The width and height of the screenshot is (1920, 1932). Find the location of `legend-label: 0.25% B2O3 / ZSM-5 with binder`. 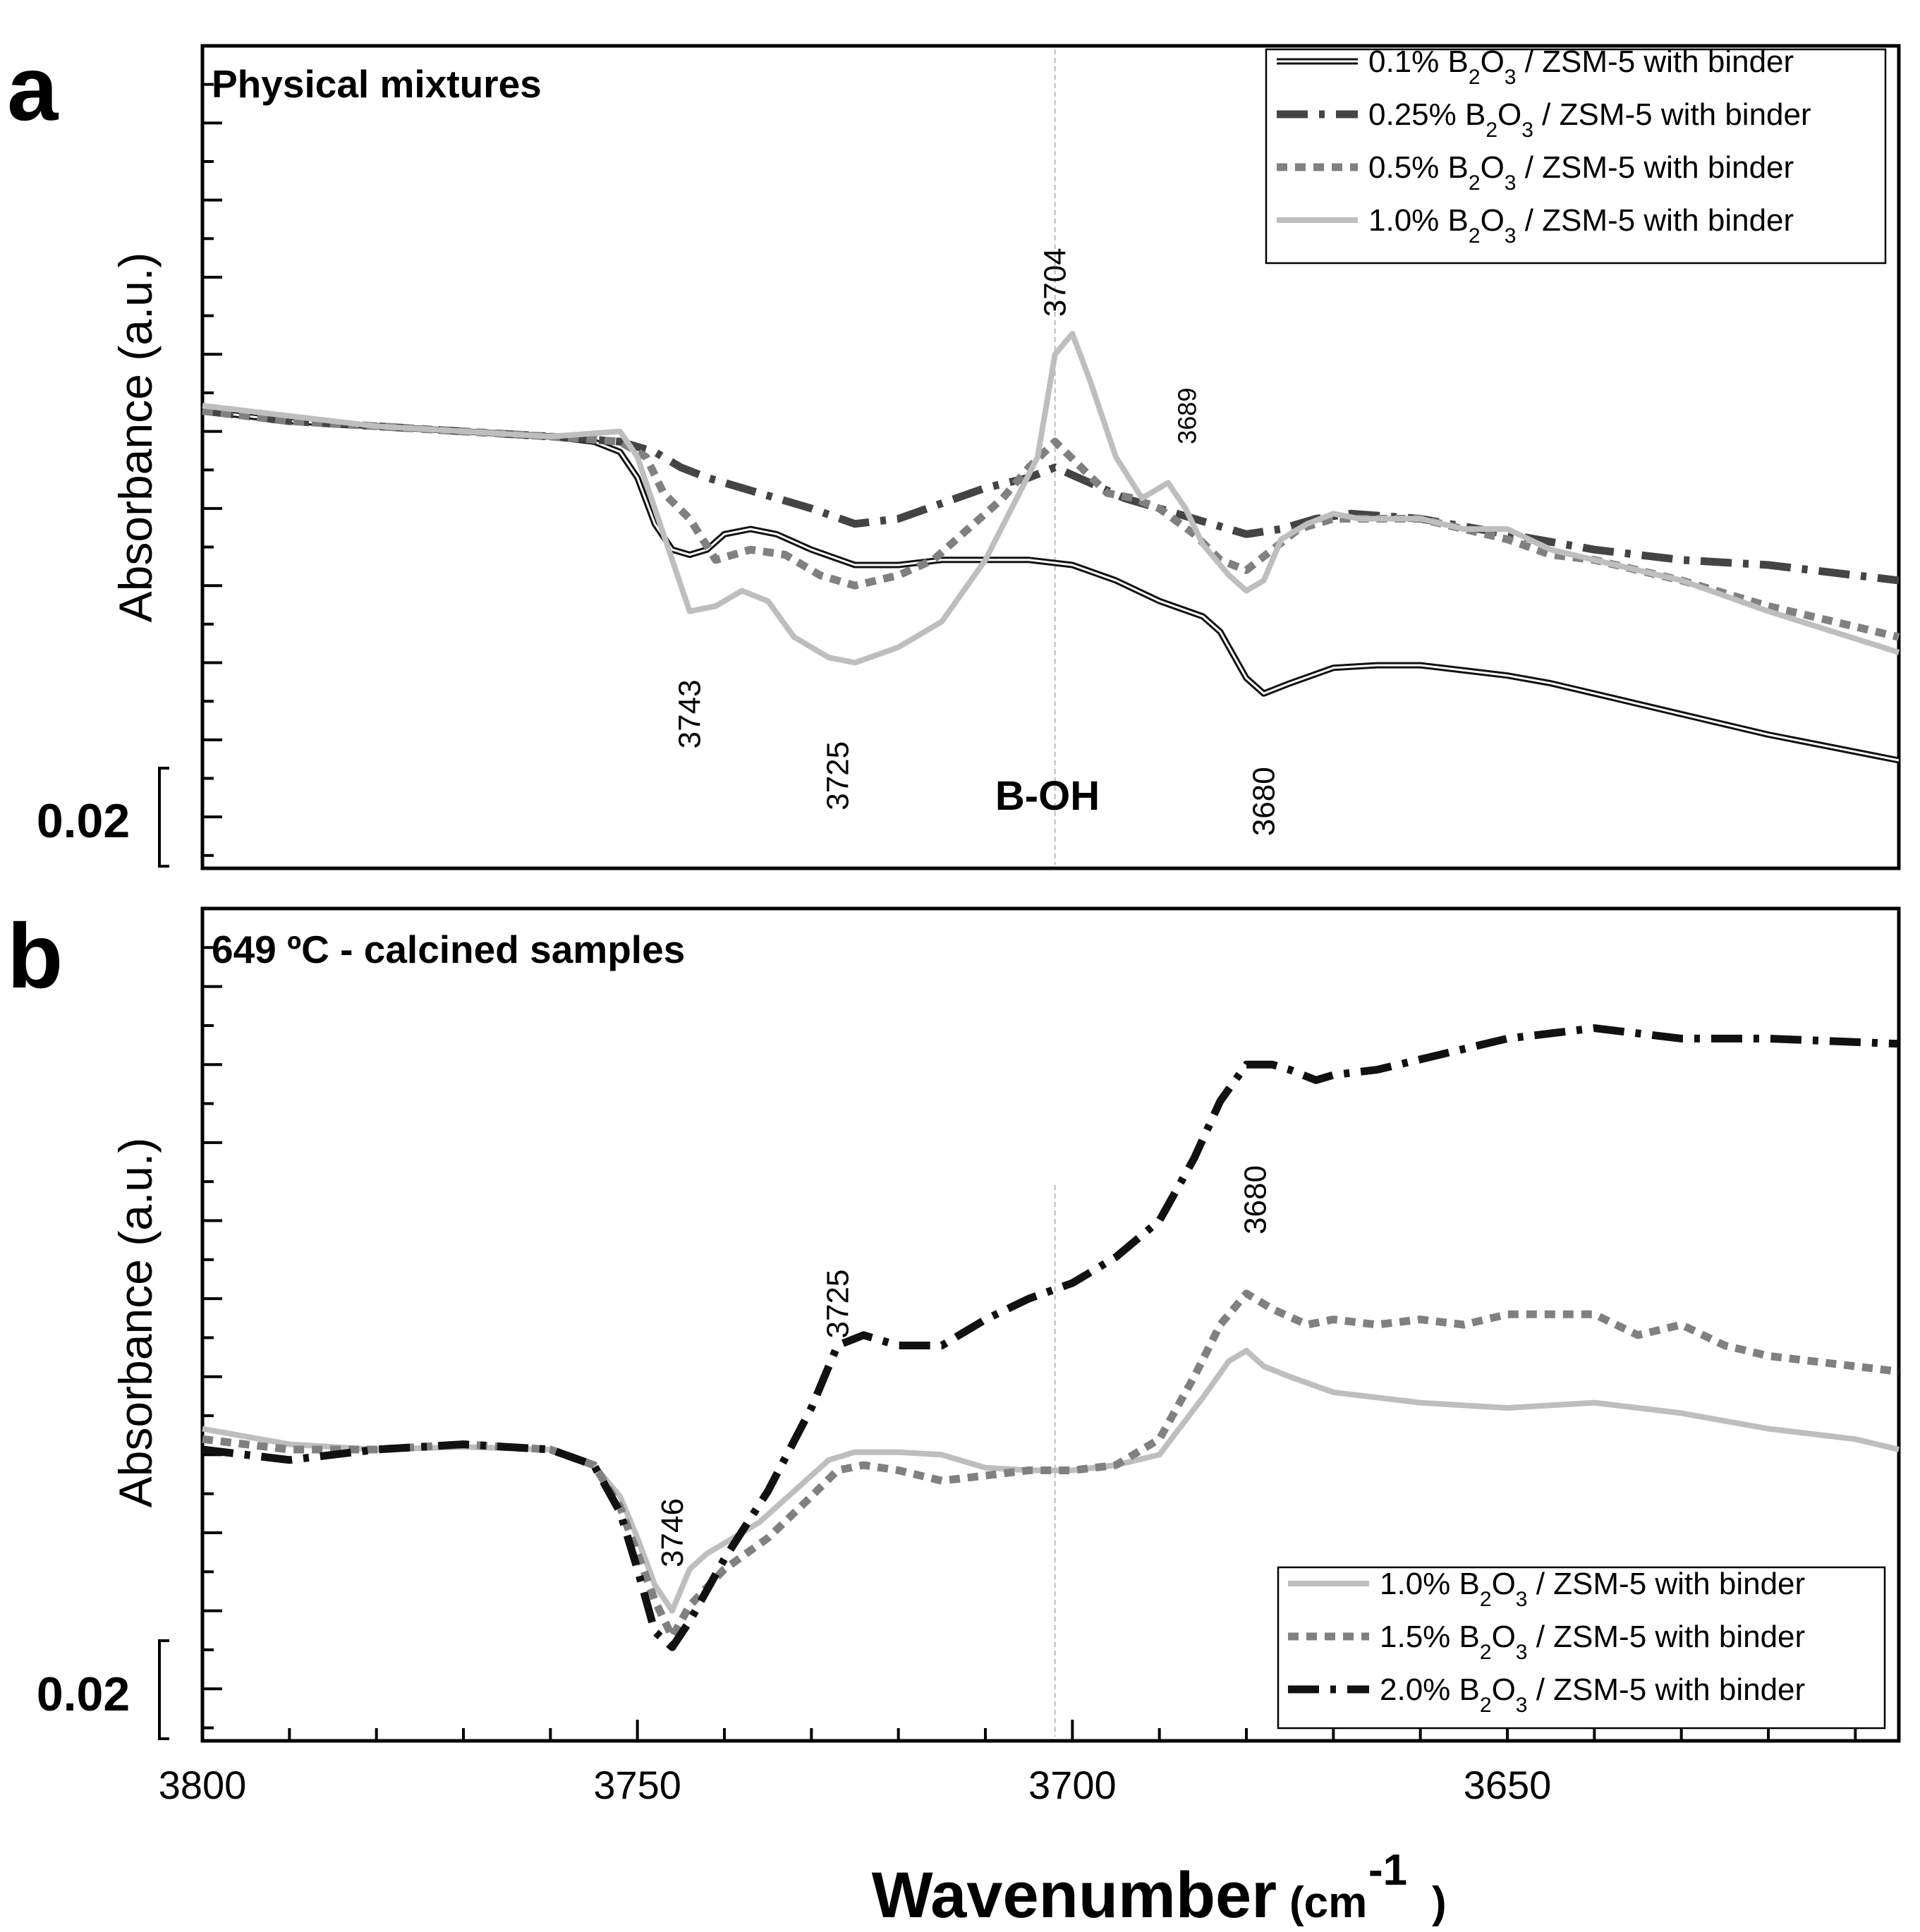

legend-label: 0.25% B2O3 / ZSM-5 with binder is located at coordinates (1589, 119).